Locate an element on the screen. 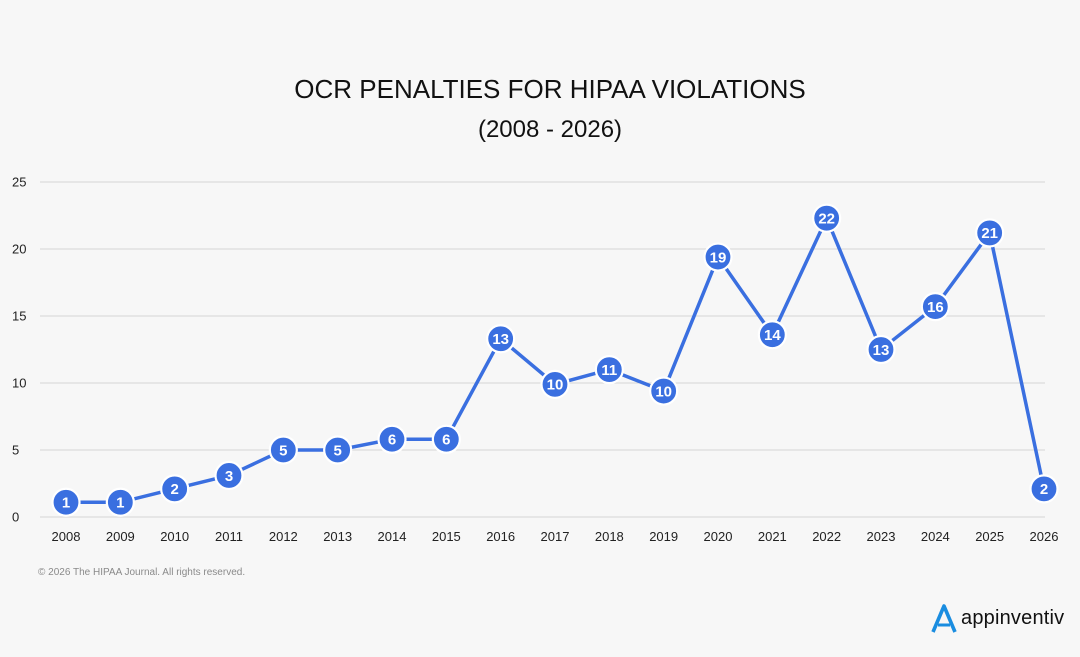 This screenshot has height=657, width=1080. y-tick-label: 25 is located at coordinates (19, 182).